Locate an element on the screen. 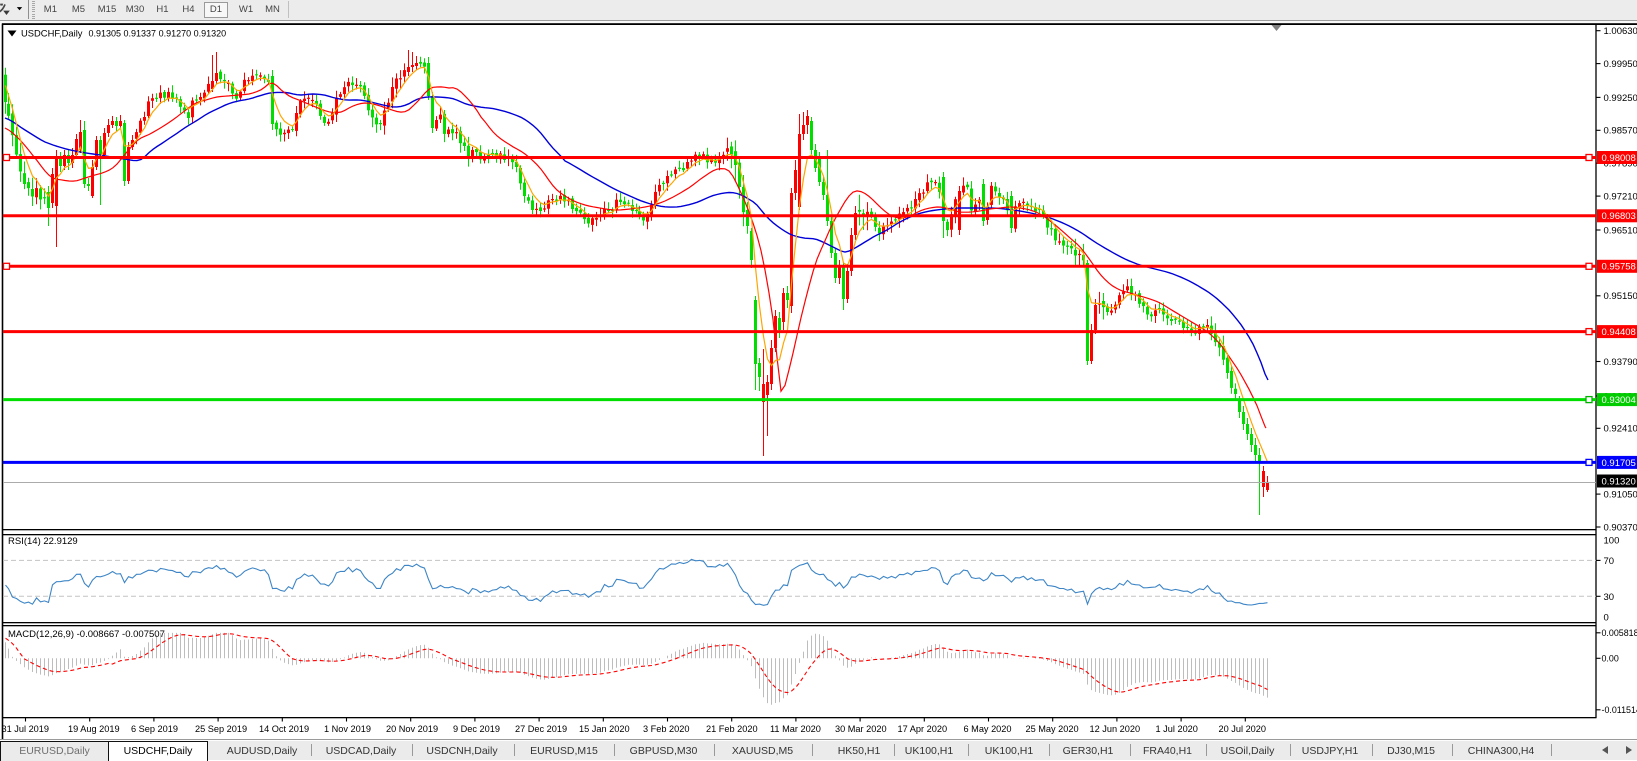 This screenshot has height=761, width=1637. svg-text: 0.97210 is located at coordinates (1620, 197).